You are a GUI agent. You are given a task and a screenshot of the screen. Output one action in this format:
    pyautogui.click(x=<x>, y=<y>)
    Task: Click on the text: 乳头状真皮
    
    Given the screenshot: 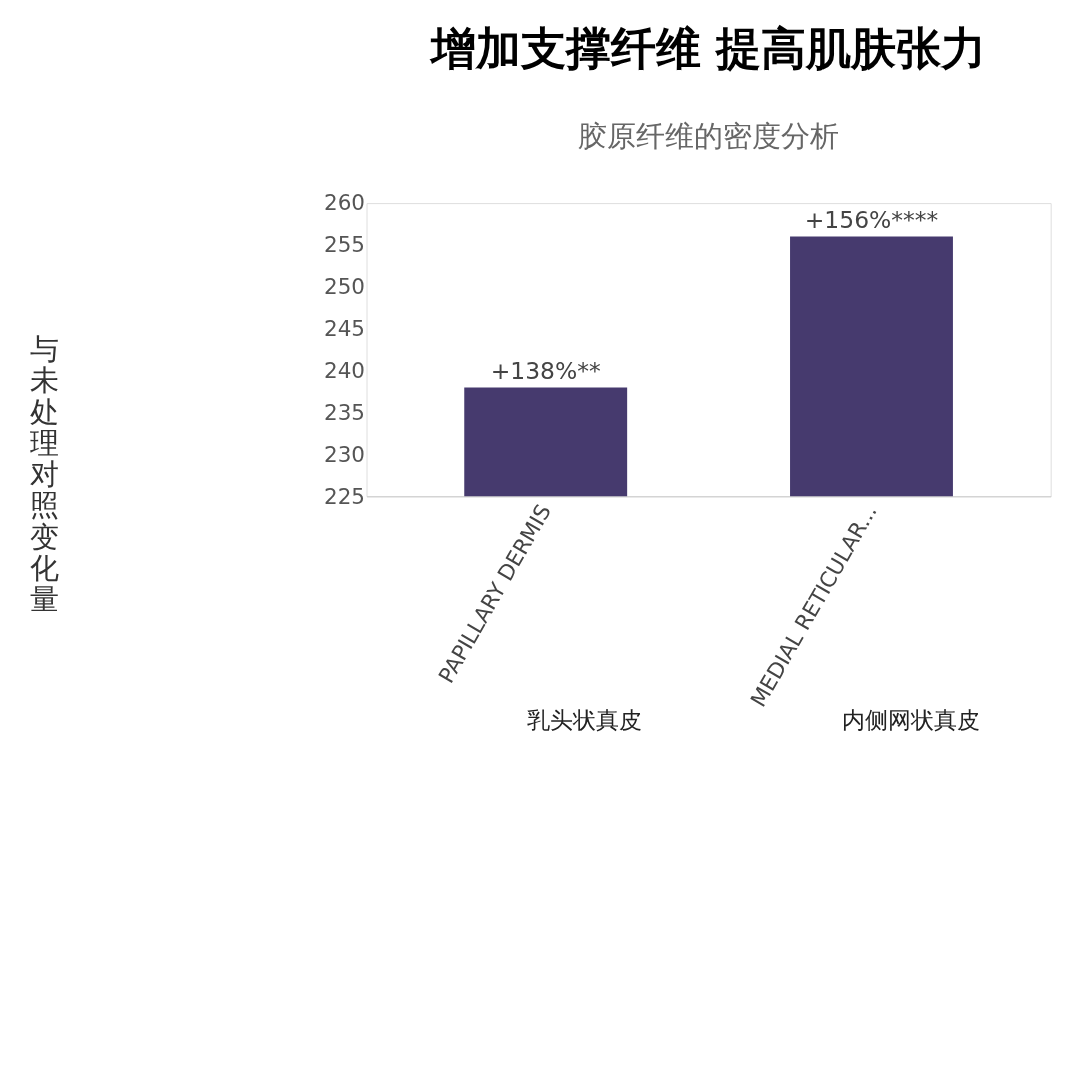 What is the action you would take?
    pyautogui.click(x=585, y=719)
    